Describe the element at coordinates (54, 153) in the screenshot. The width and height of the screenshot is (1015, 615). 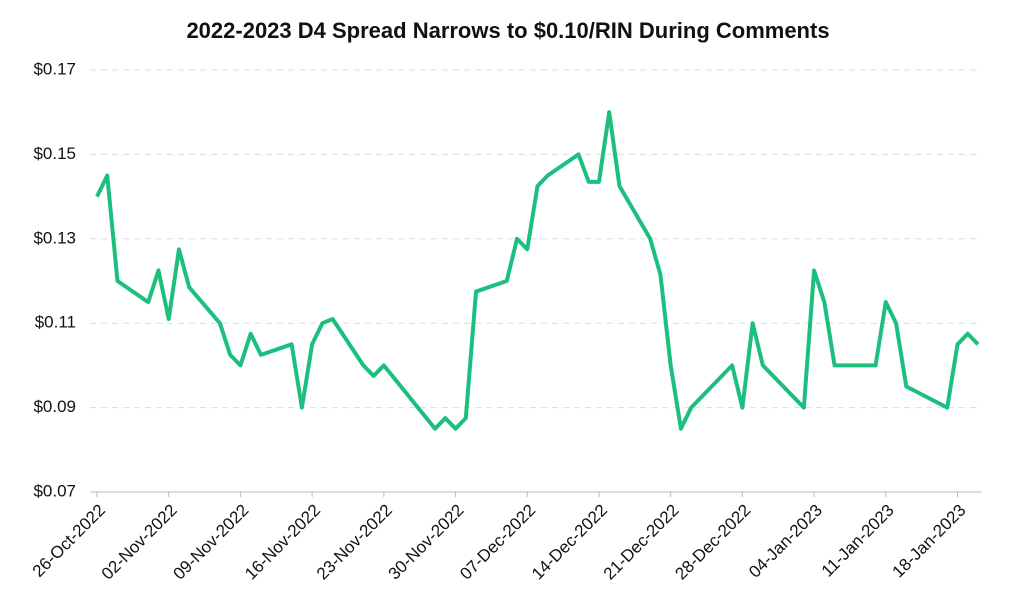
I see `y-tick-label: $0.15` at that location.